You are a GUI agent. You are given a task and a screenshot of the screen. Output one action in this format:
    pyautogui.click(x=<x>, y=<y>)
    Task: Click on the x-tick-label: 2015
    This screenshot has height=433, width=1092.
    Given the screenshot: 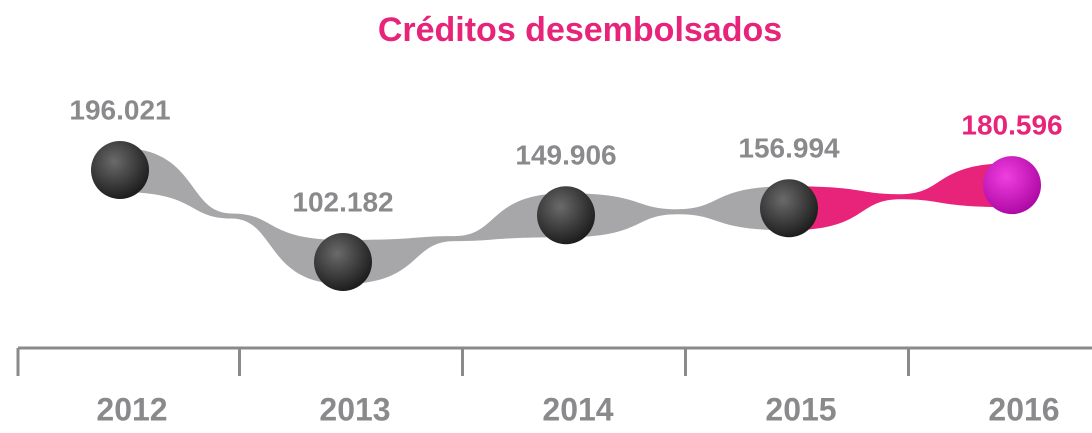 What is the action you would take?
    pyautogui.click(x=800, y=409)
    